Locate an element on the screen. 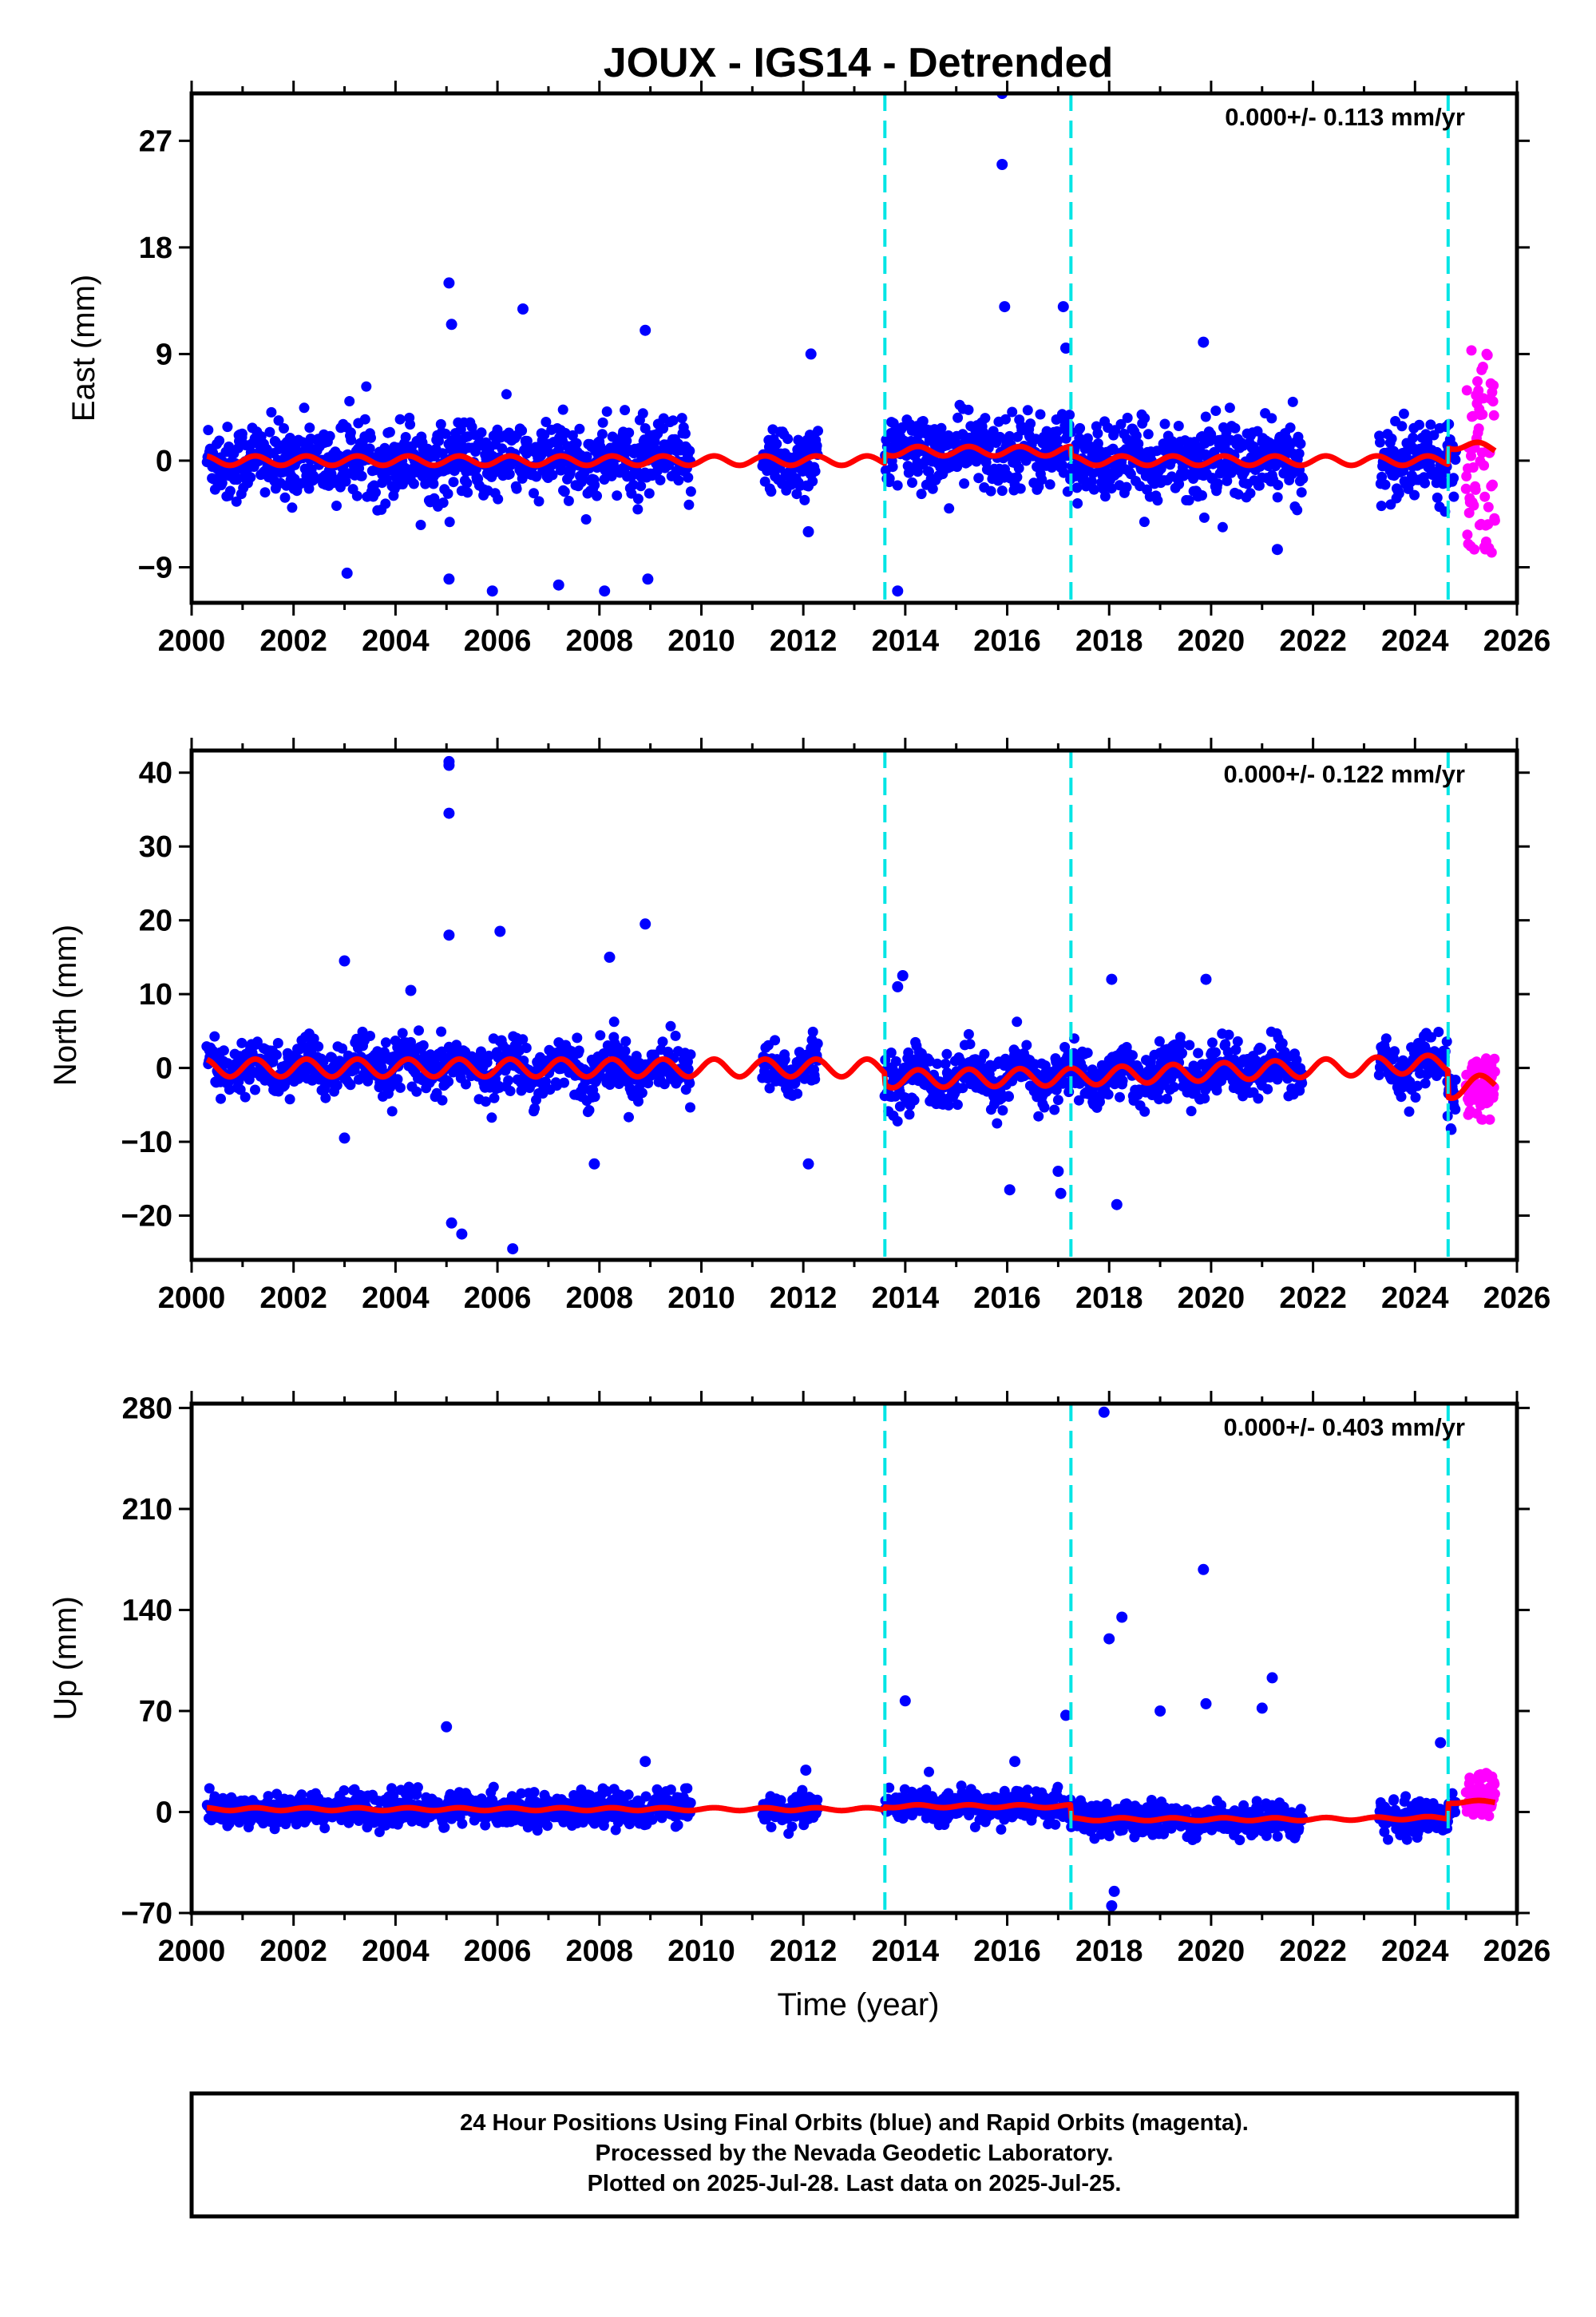 The height and width of the screenshot is (2317, 1596). x-tick-label: 2002 is located at coordinates (293, 641).